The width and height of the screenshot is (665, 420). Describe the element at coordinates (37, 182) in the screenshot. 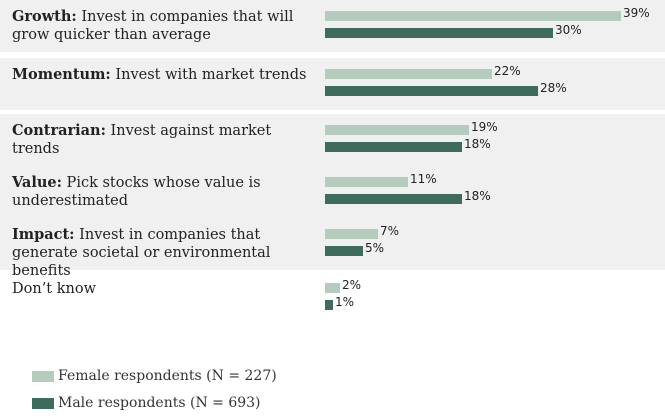

I see `category-label-bold: Value:` at that location.